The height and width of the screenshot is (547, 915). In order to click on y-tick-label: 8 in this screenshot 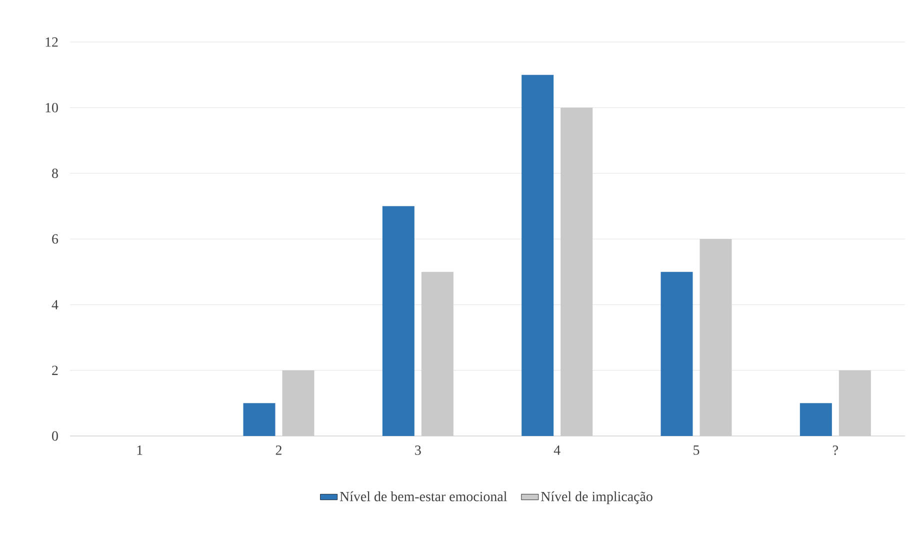, I will do `click(55, 173)`.